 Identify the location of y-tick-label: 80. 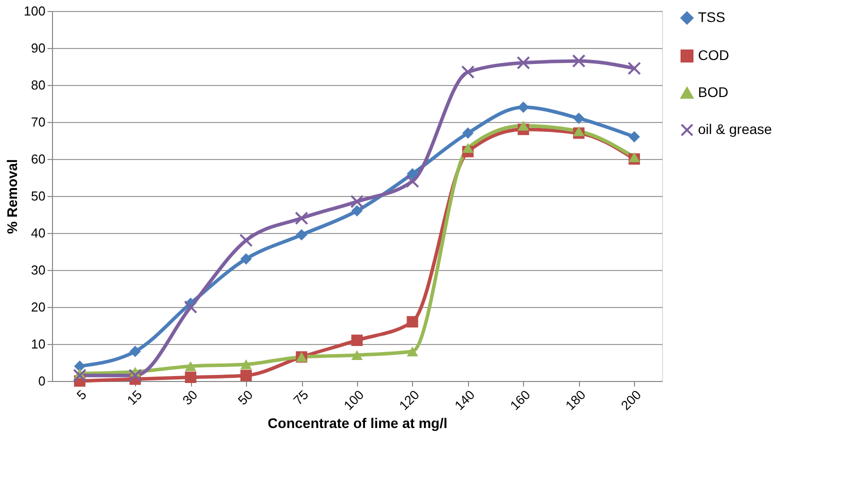
(38, 85).